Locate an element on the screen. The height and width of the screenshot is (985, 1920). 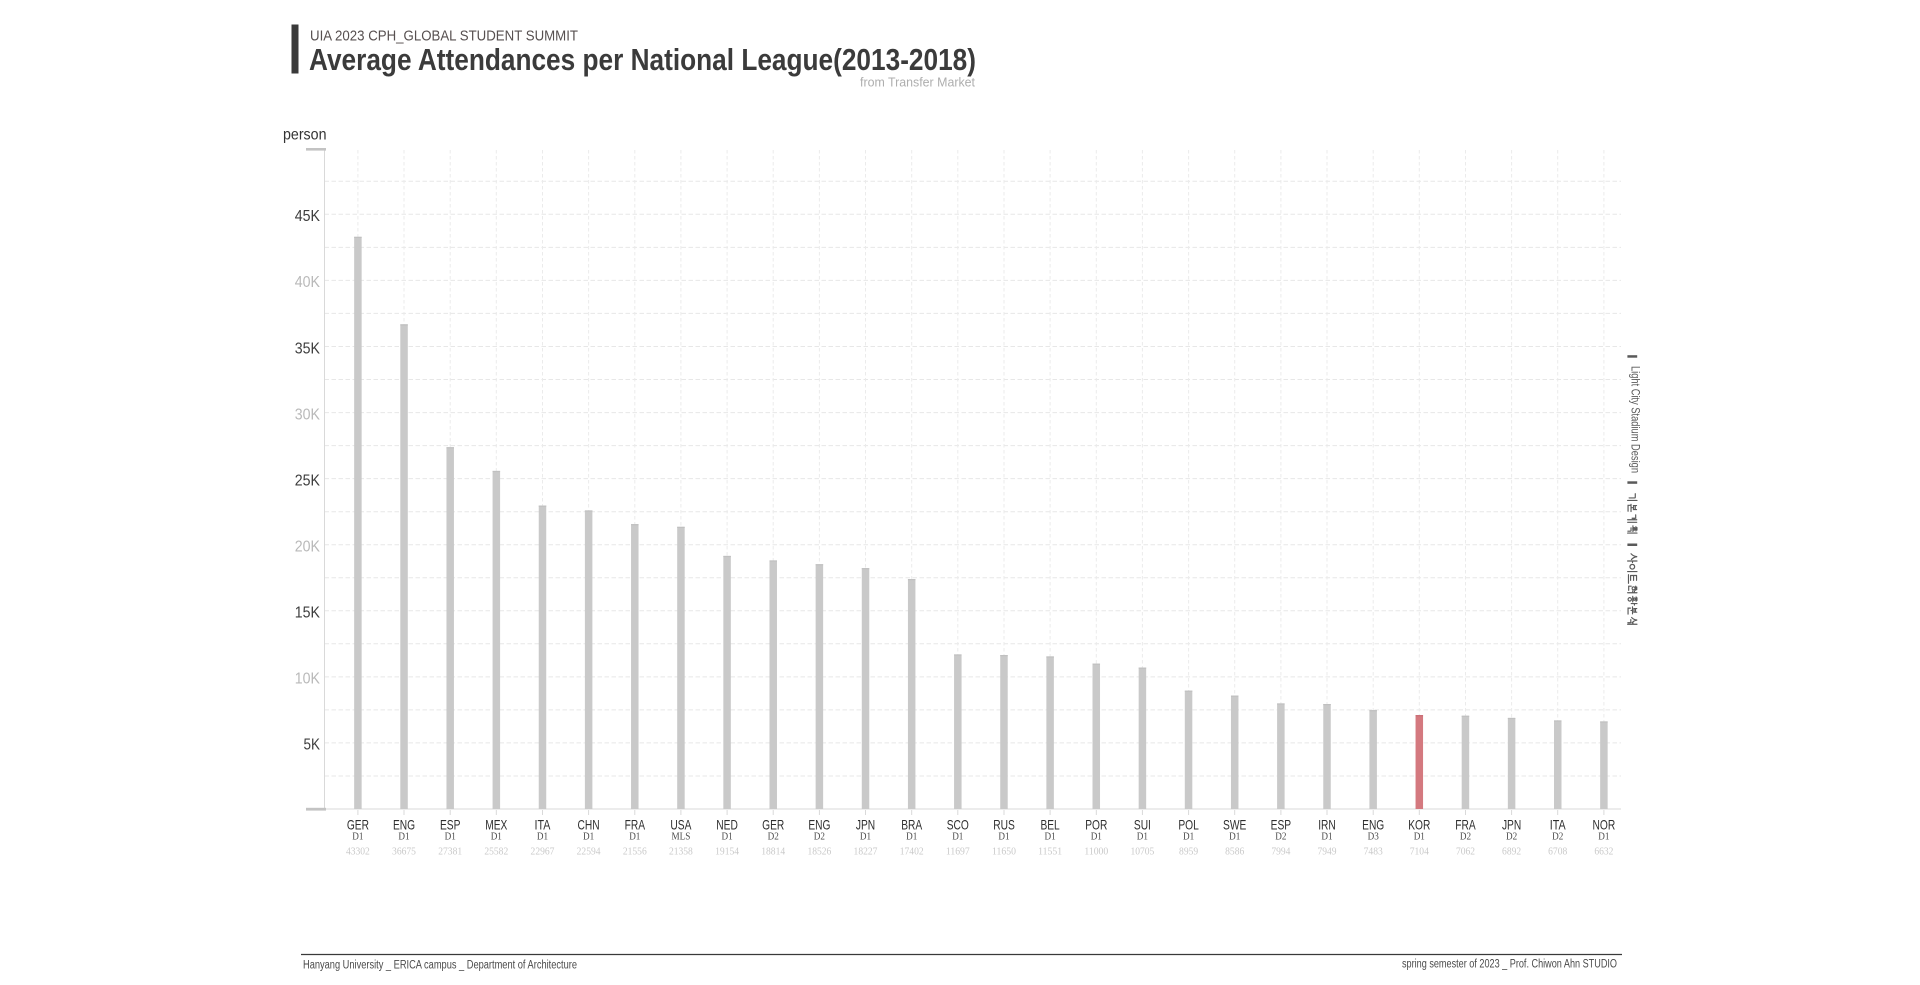
svg-text: 40K is located at coordinates (307, 282).